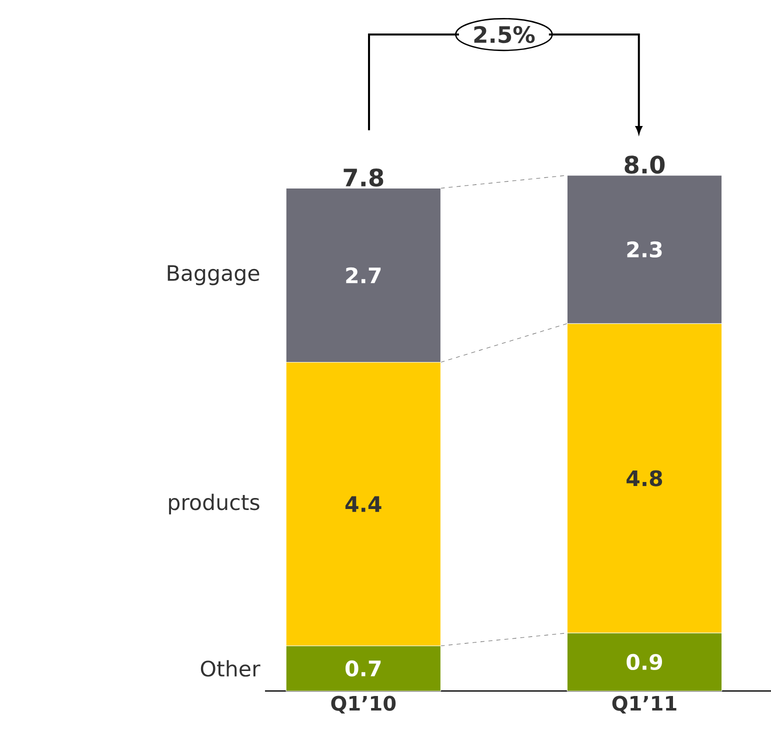 The height and width of the screenshot is (743, 771). Describe the element at coordinates (504, 35) in the screenshot. I see `text: 2.5%` at that location.